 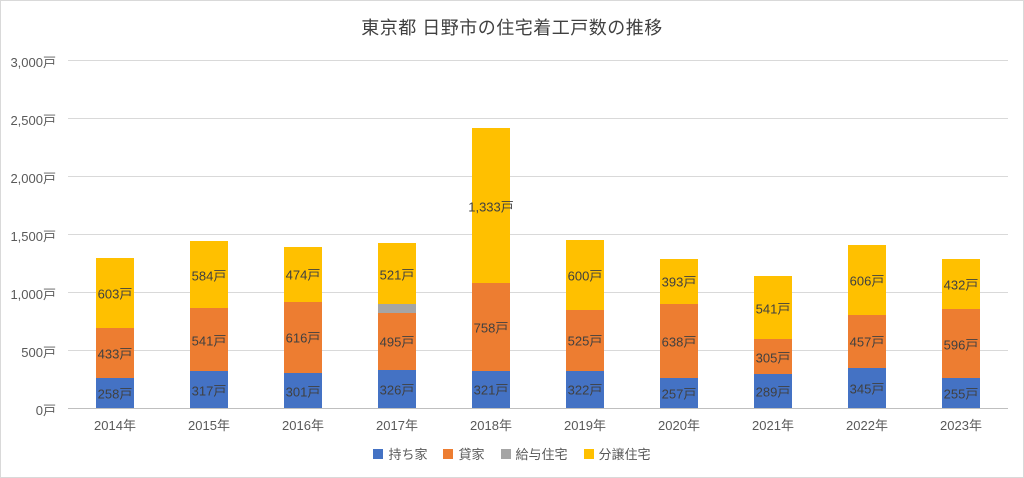 I want to click on bar-segment: 322戸, so click(x=585, y=389).